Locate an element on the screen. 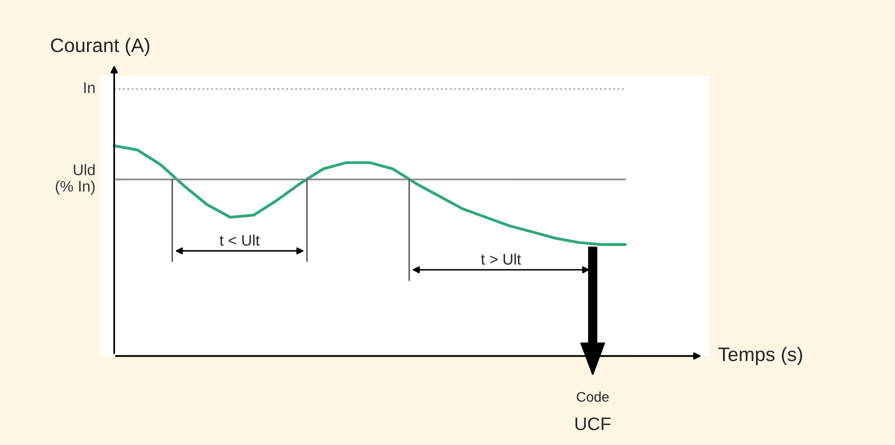 Image resolution: width=895 pixels, height=445 pixels. x-axis-title: Temps (s) is located at coordinates (760, 356).